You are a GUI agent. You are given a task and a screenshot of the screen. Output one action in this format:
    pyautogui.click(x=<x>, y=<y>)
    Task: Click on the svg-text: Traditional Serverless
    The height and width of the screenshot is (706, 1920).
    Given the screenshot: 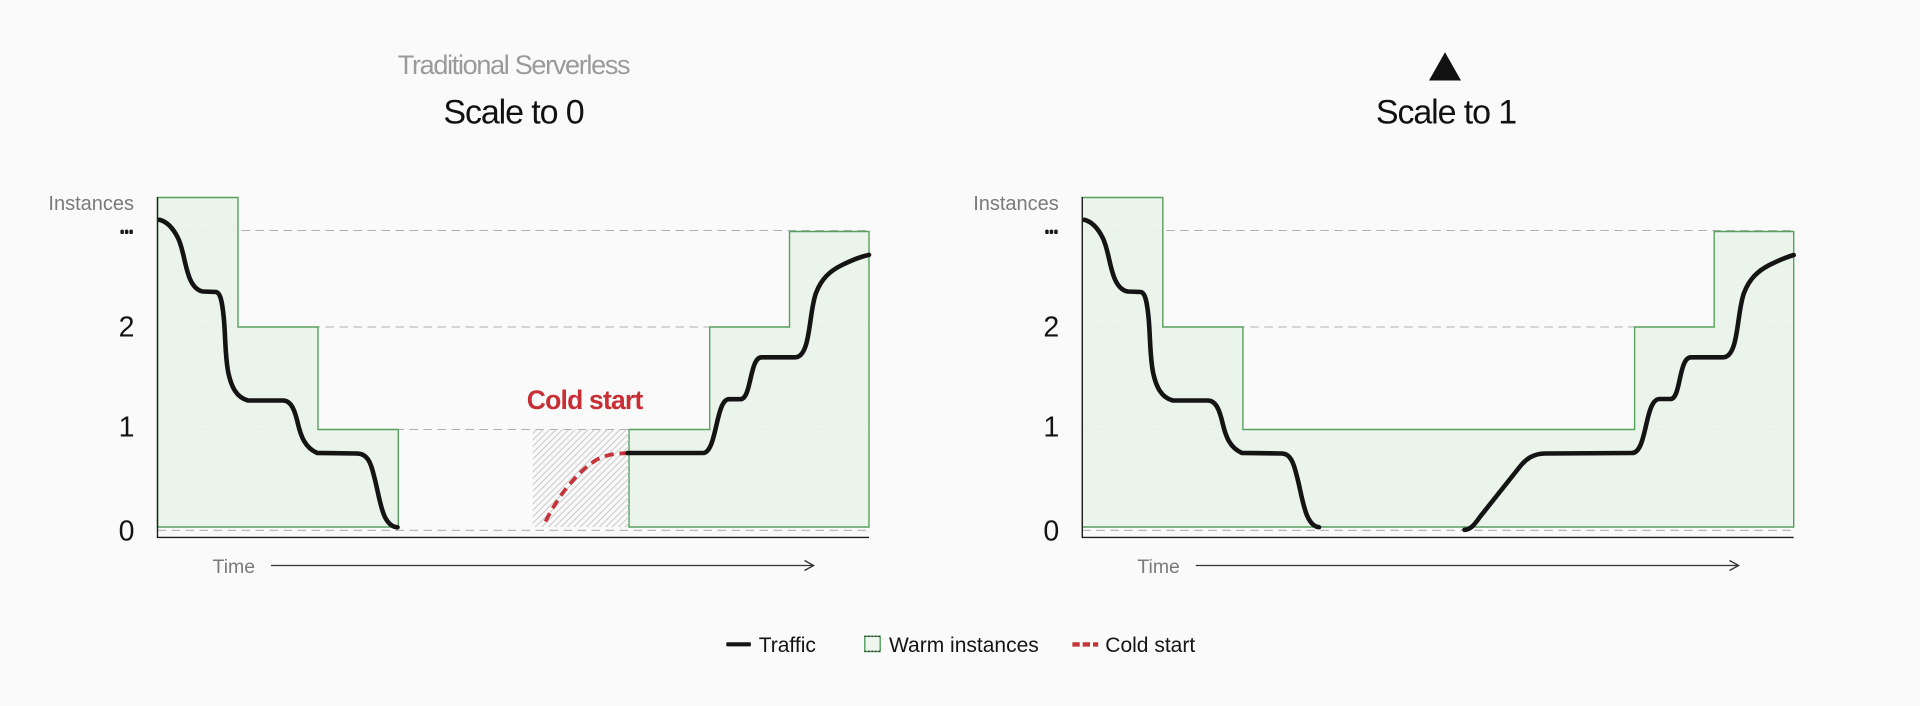 What is the action you would take?
    pyautogui.click(x=514, y=65)
    